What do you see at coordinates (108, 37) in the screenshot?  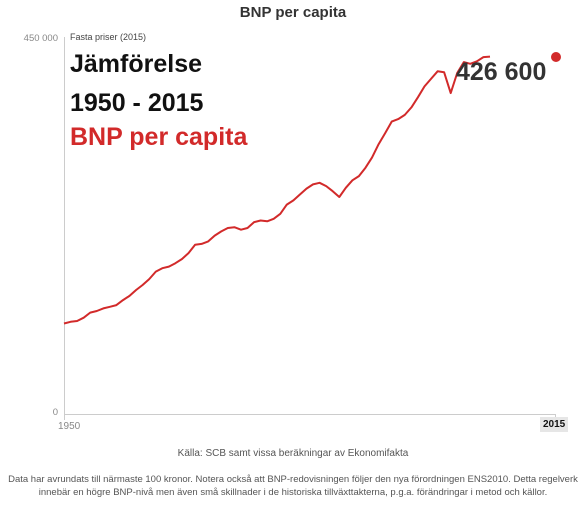 I see `chart-subtitle: Fasta priser (2015)` at bounding box center [108, 37].